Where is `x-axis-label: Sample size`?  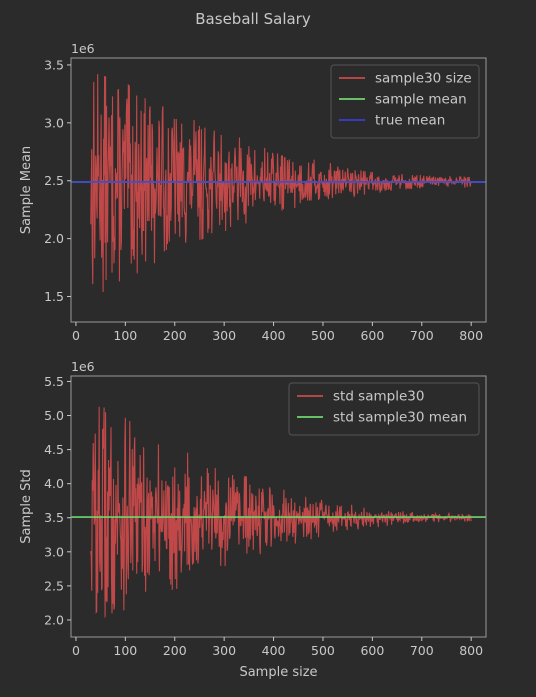 x-axis-label: Sample size is located at coordinates (278, 672).